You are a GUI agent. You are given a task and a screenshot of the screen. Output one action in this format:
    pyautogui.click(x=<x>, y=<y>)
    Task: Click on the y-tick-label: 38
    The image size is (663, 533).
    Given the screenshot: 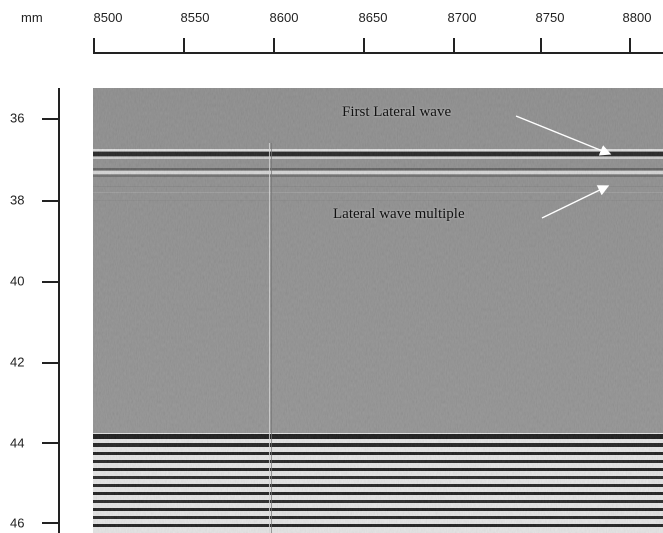 What is the action you would take?
    pyautogui.click(x=17, y=200)
    